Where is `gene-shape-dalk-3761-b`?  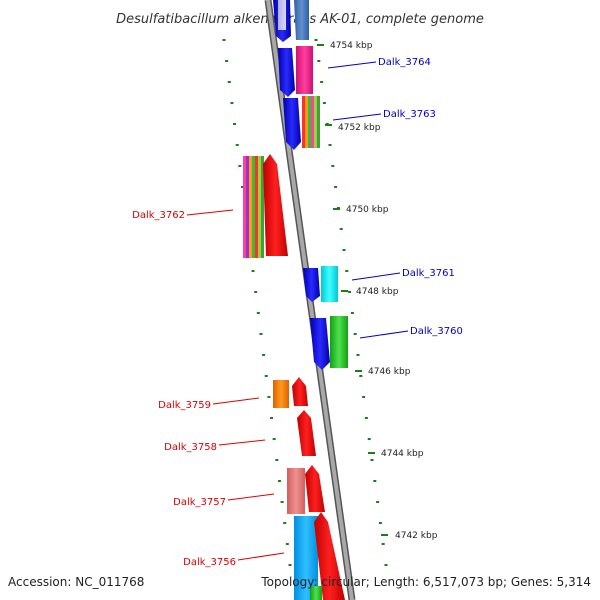
gene-shape-dalk-3761-b is located at coordinates (329, 284).